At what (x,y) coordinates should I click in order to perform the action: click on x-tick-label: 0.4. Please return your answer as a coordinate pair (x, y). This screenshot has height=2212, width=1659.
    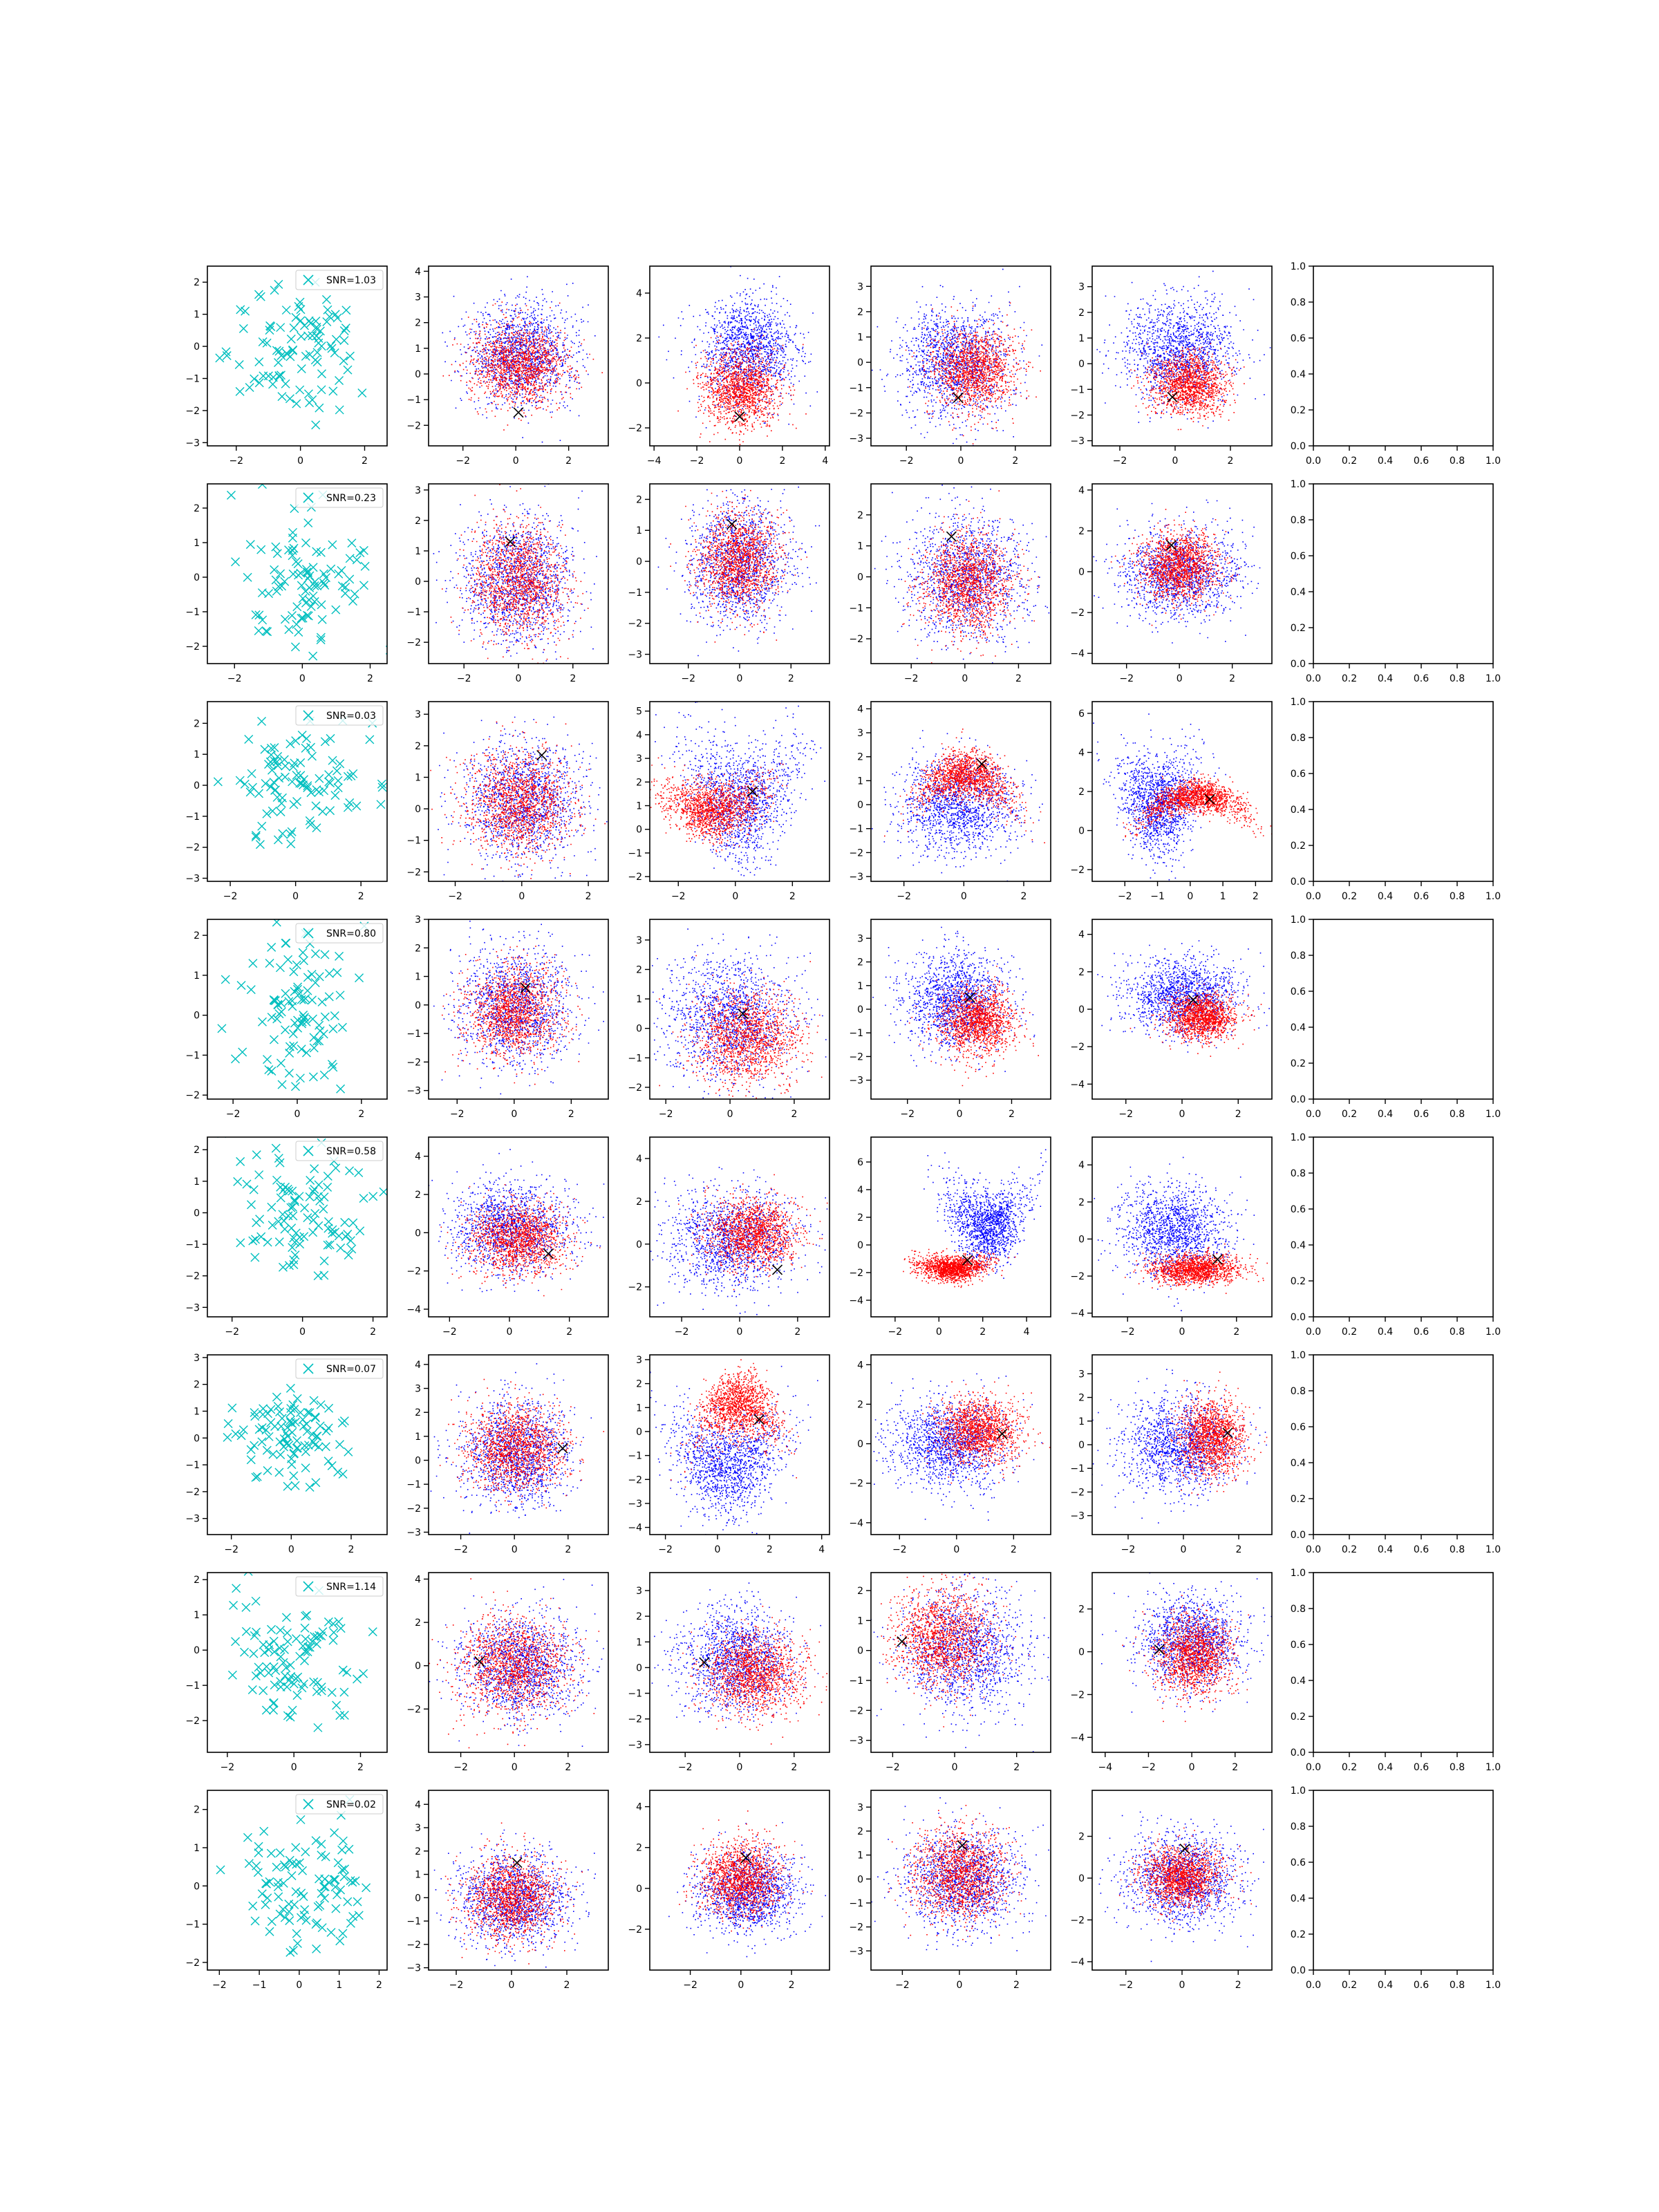
    Looking at the image, I should click on (1385, 1549).